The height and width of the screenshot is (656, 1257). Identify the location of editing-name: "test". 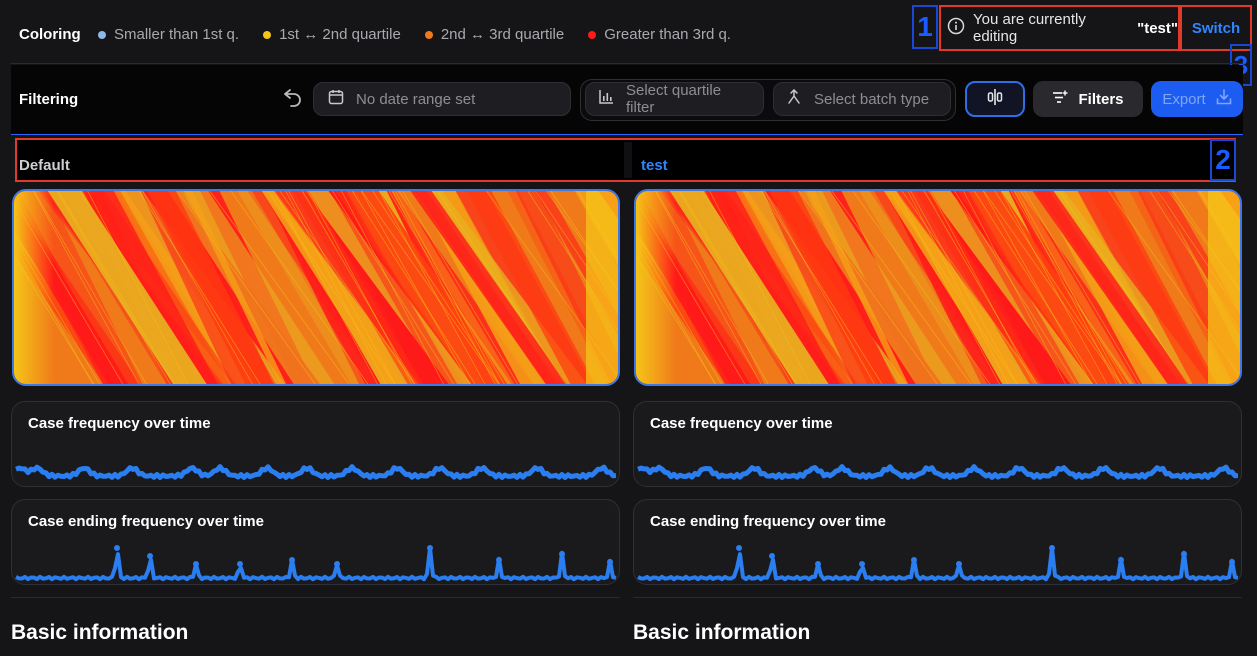
(1157, 28).